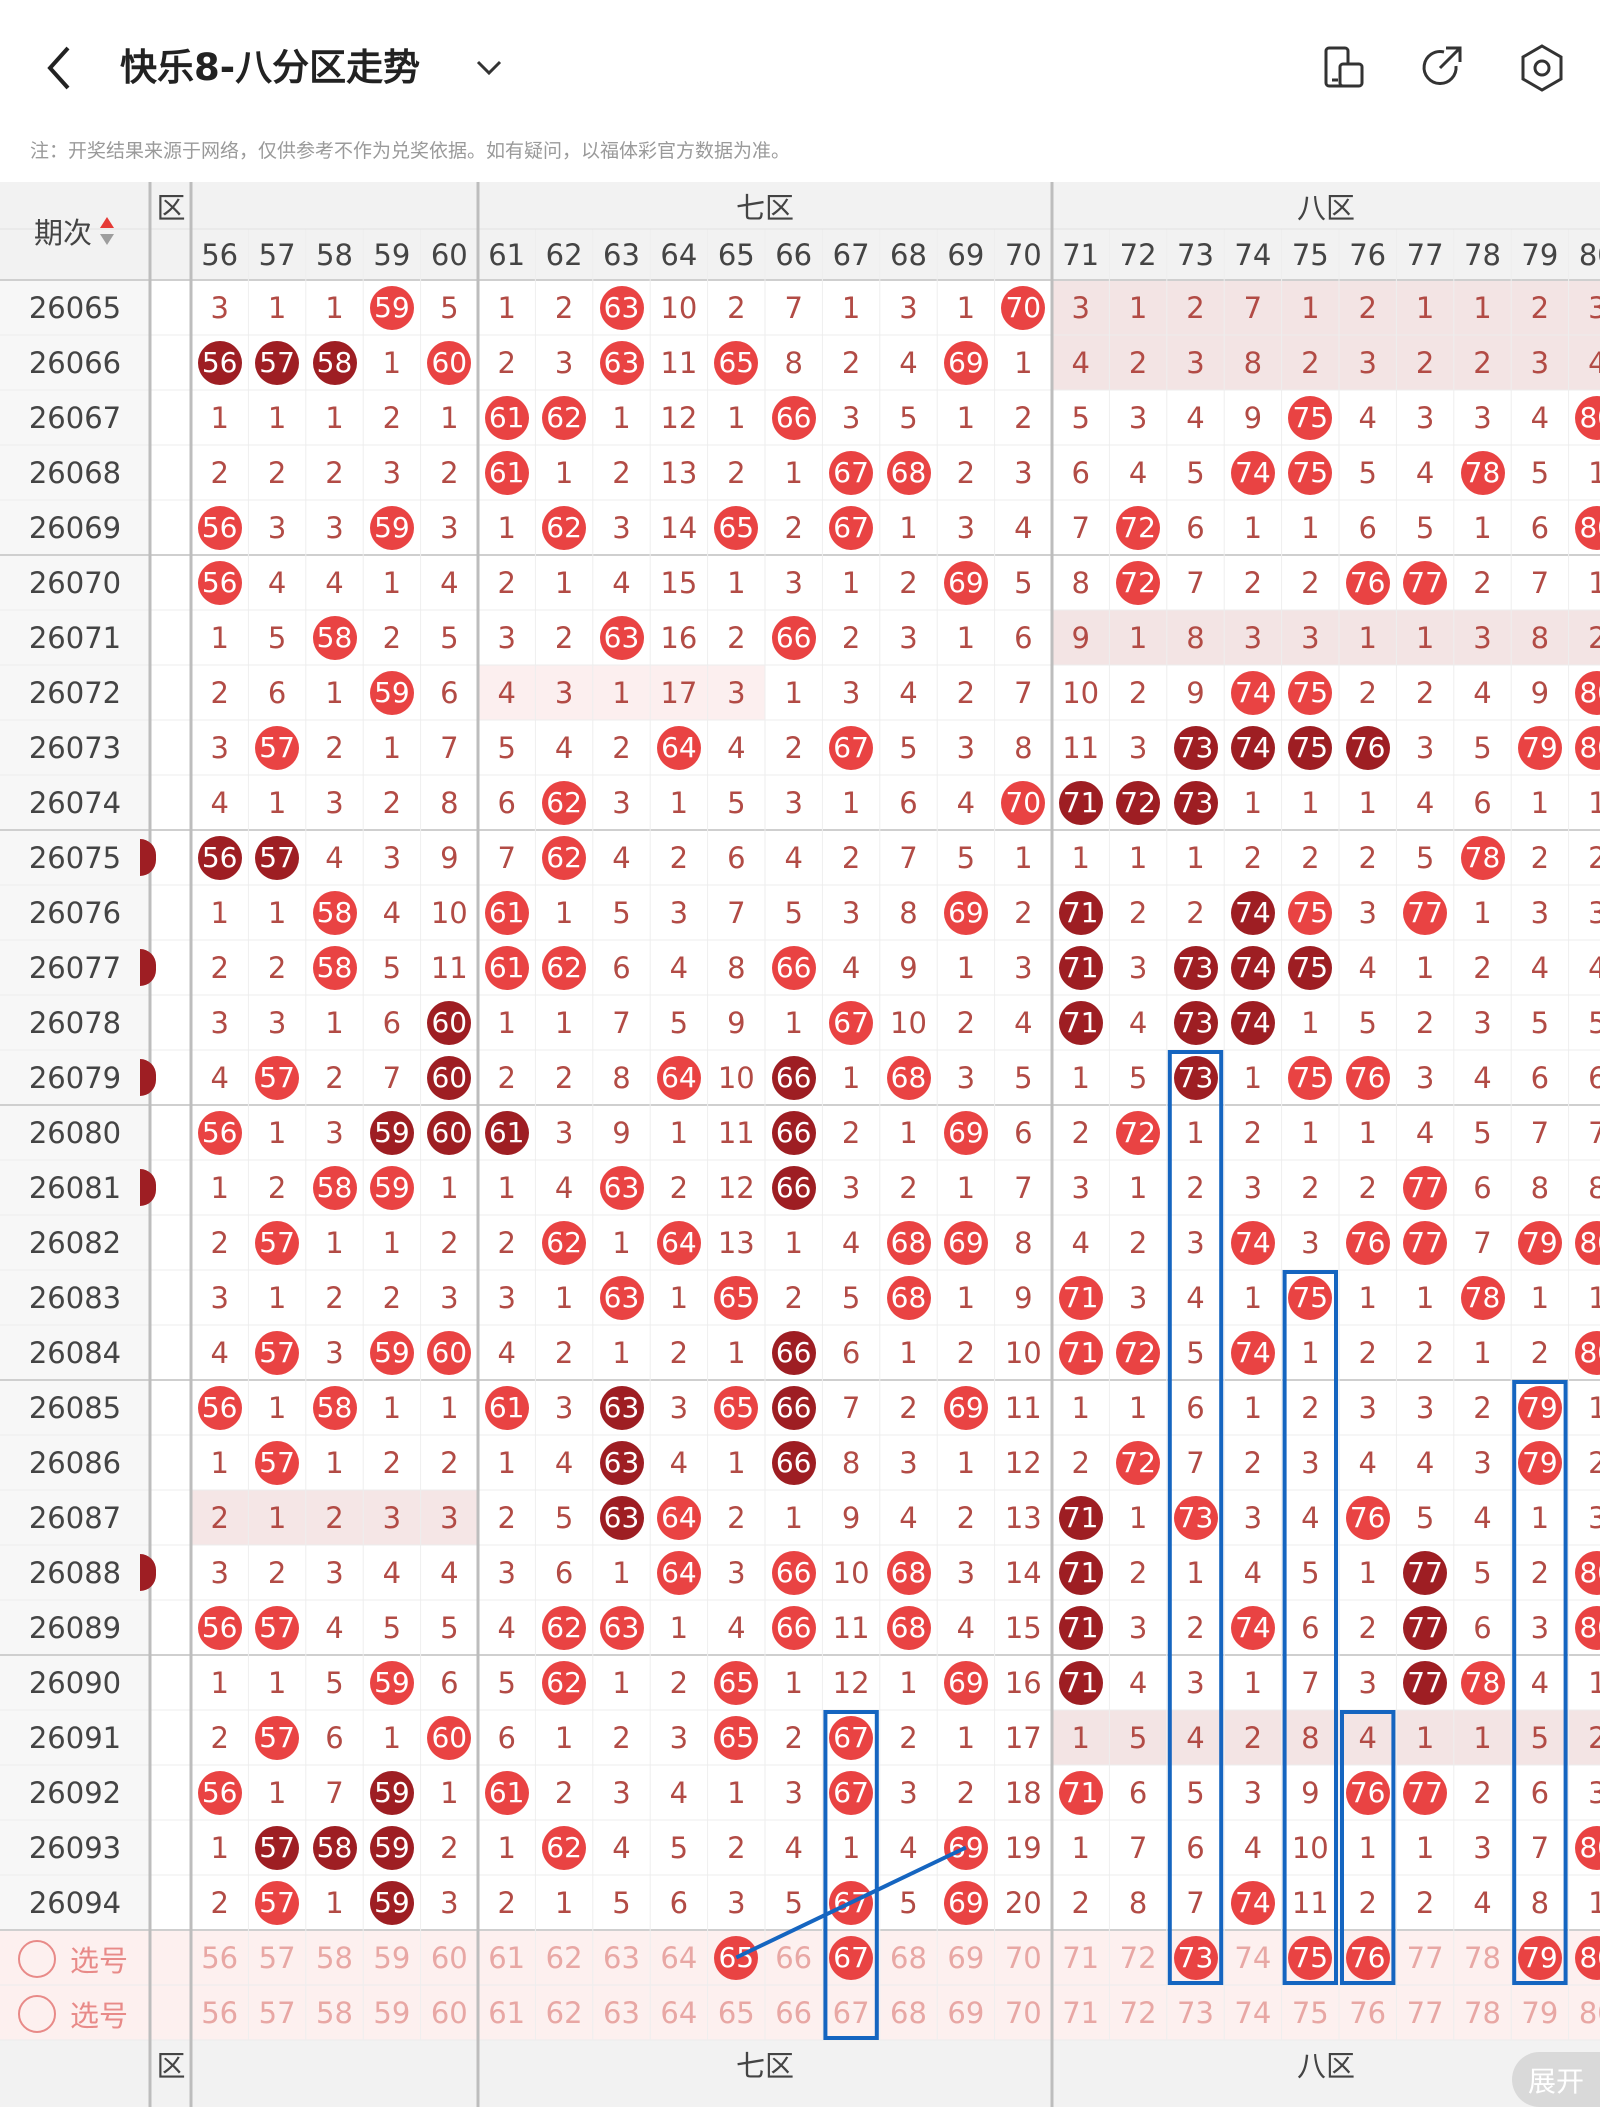 The width and height of the screenshot is (1600, 2107). I want to click on pick-number: 65, so click(736, 2012).